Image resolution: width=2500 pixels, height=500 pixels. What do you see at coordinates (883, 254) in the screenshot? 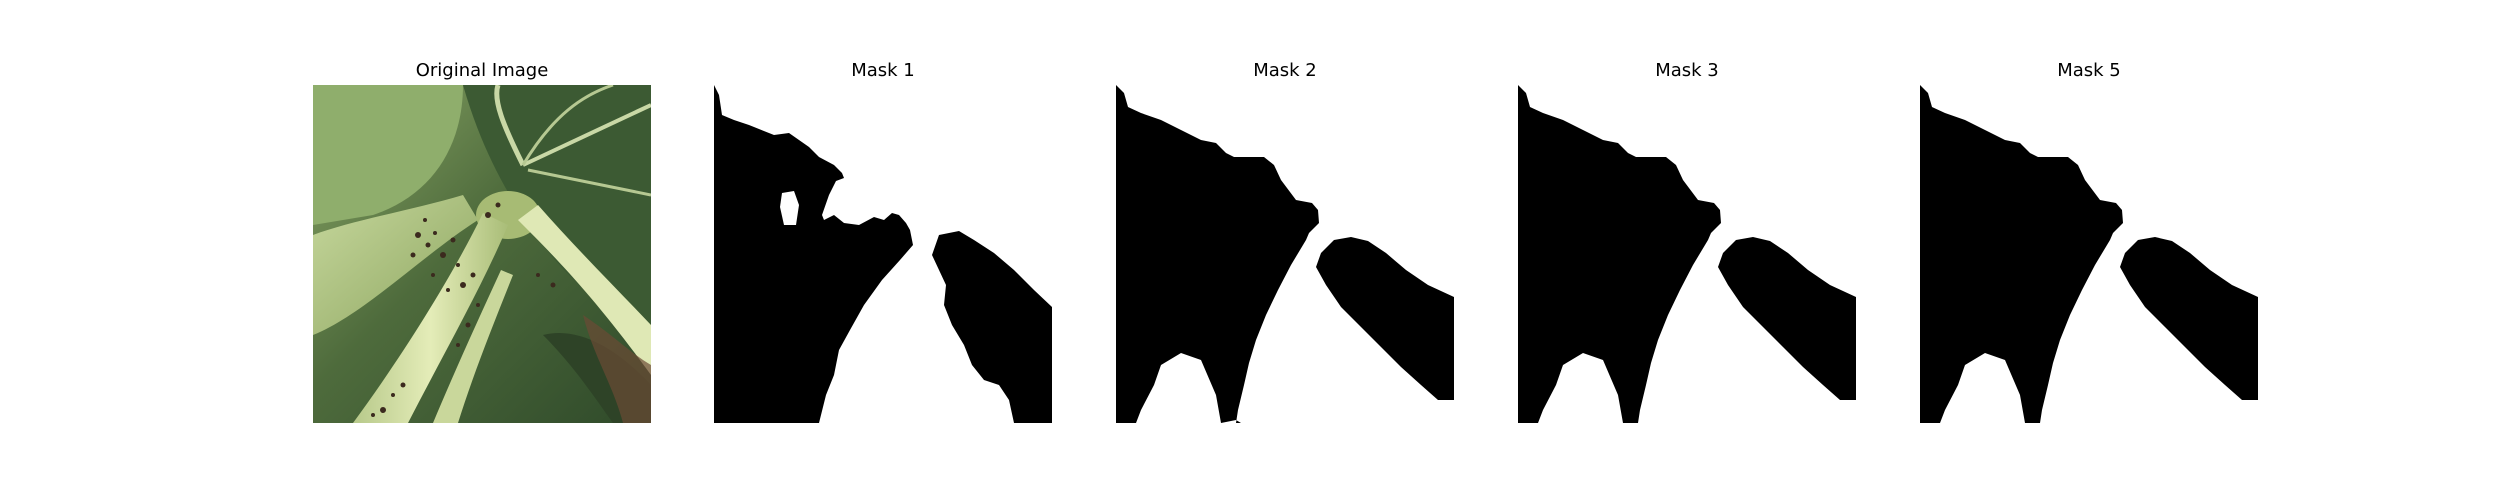
I see `mask-1-image` at bounding box center [883, 254].